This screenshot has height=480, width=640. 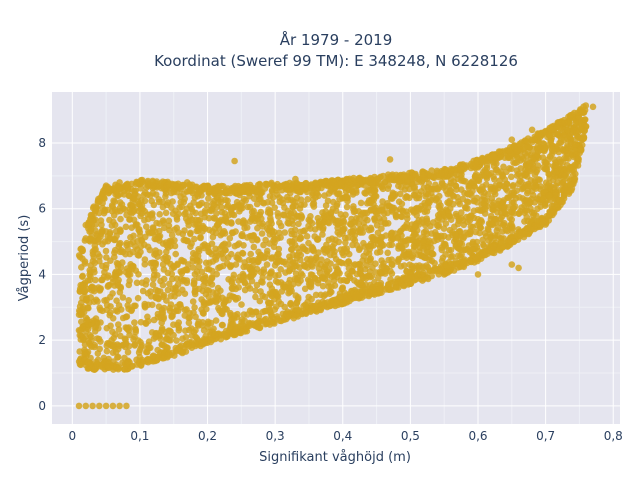 I want to click on x-tick-label: 0,4, so click(x=342, y=436).